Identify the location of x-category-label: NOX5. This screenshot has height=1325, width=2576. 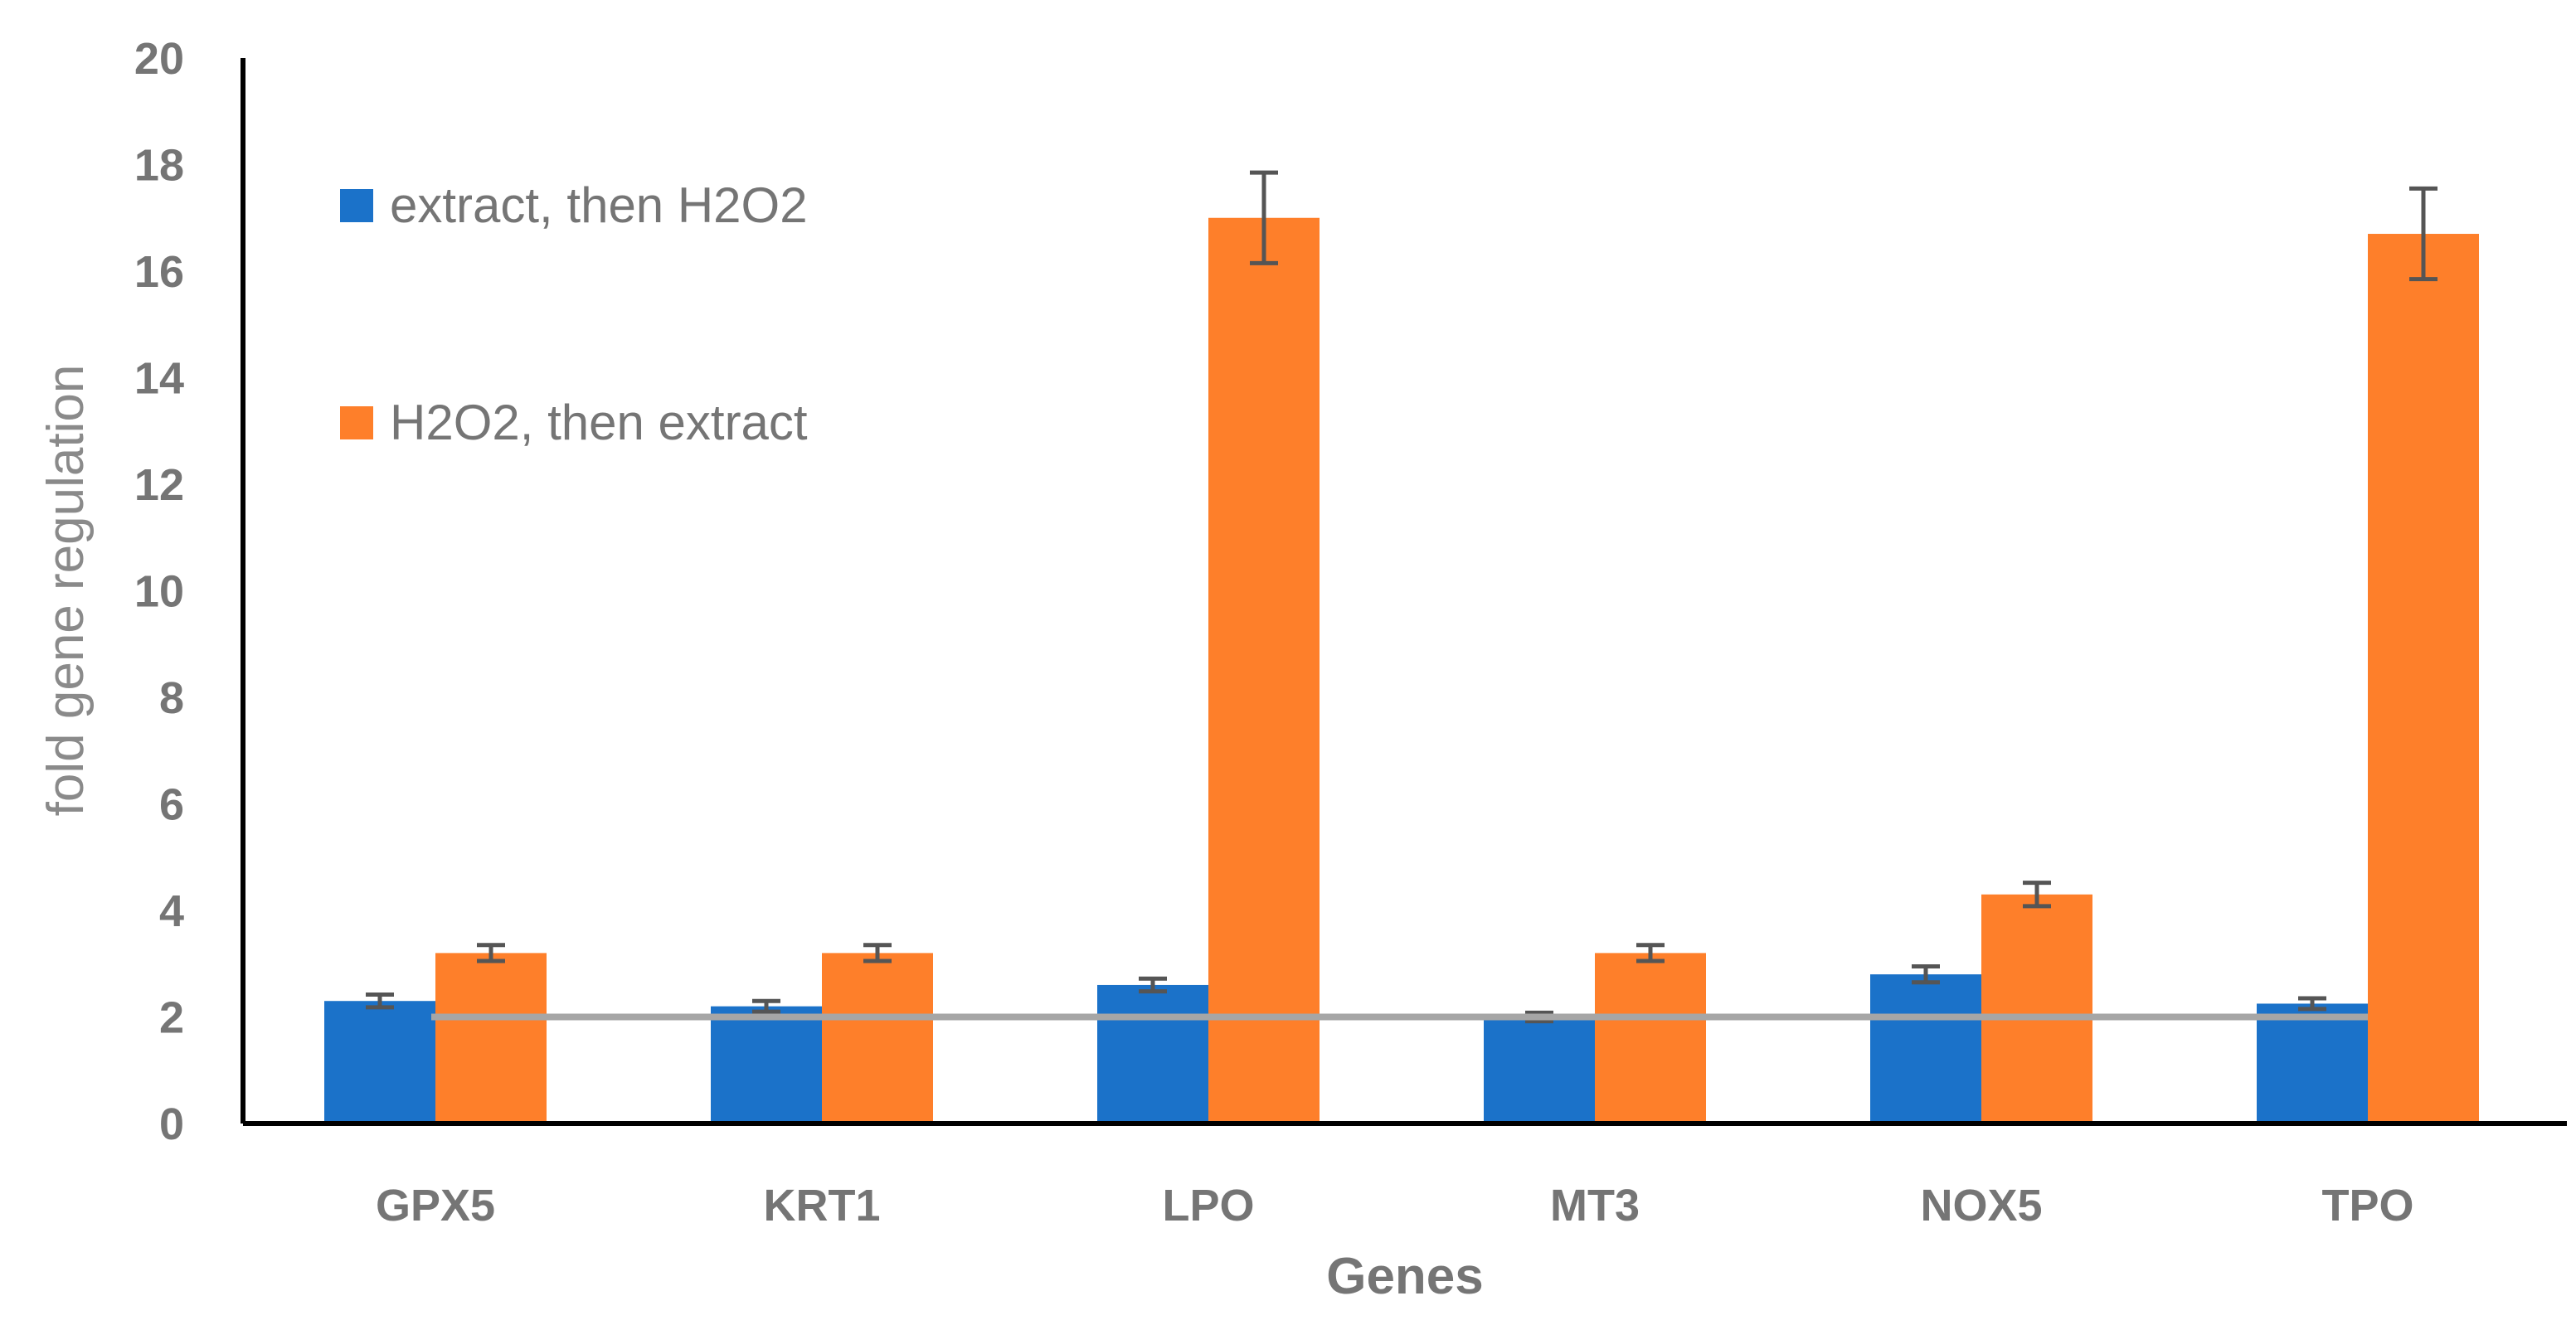
(1981, 1205).